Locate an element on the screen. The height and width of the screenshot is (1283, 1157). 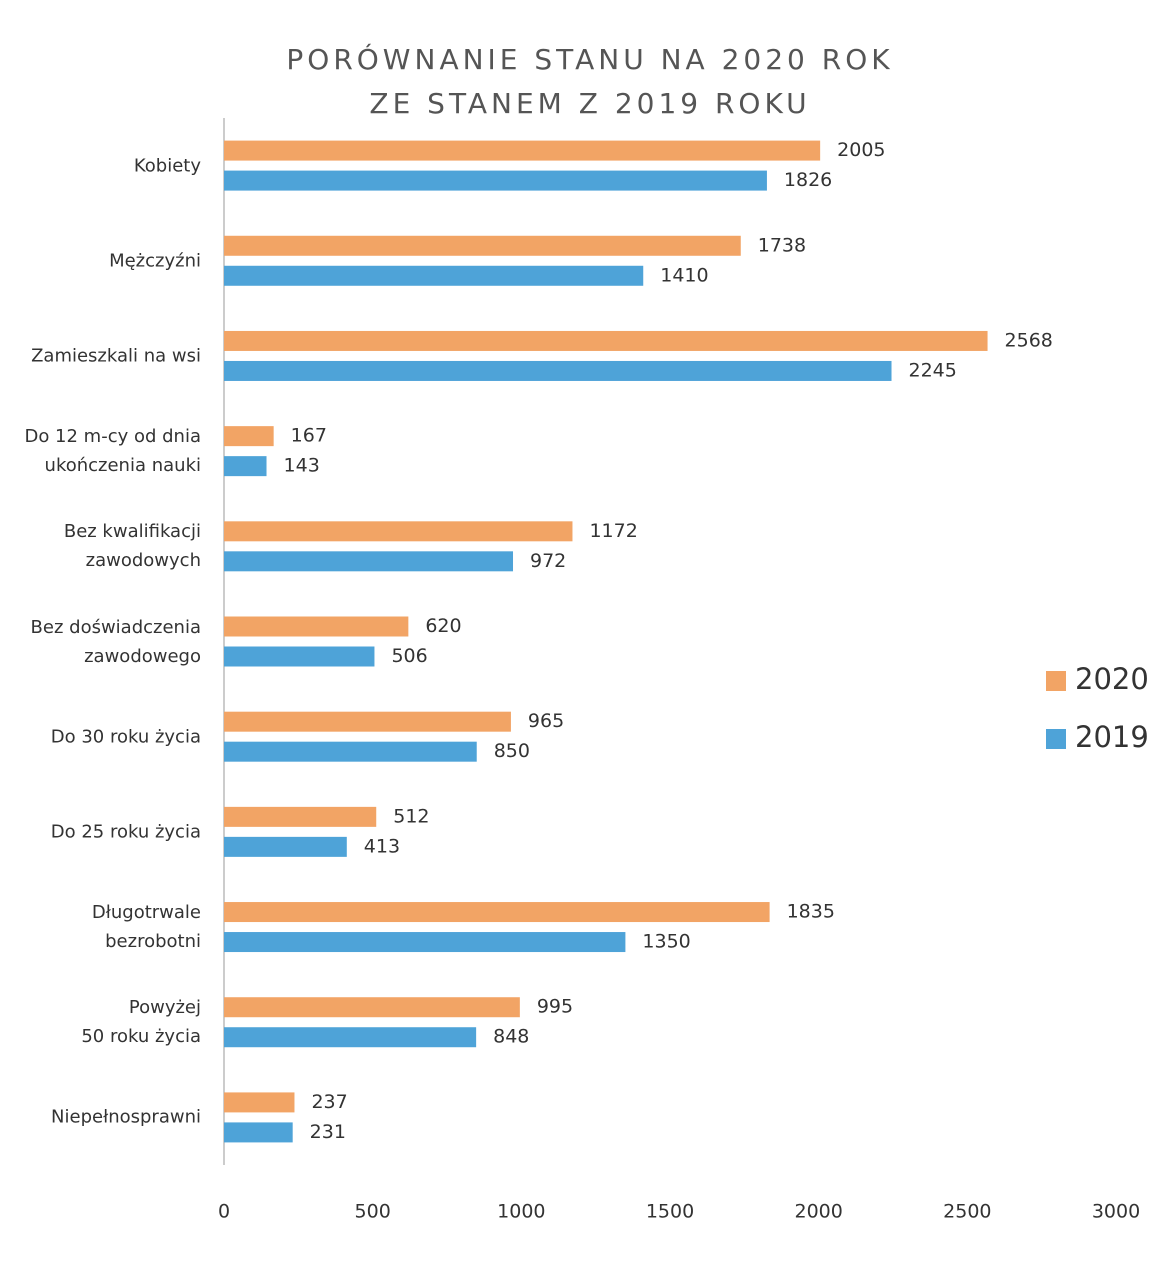
value-label: 512 is located at coordinates (411, 816).